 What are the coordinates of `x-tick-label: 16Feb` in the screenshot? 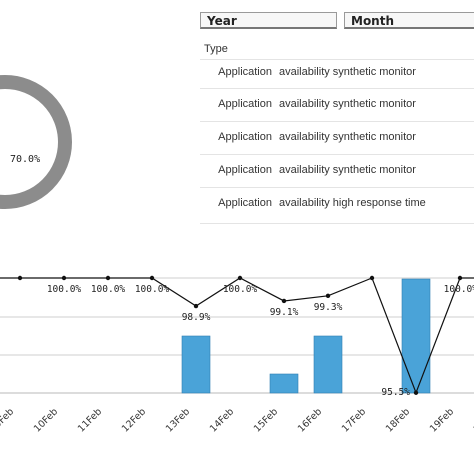 It's located at (310, 420).